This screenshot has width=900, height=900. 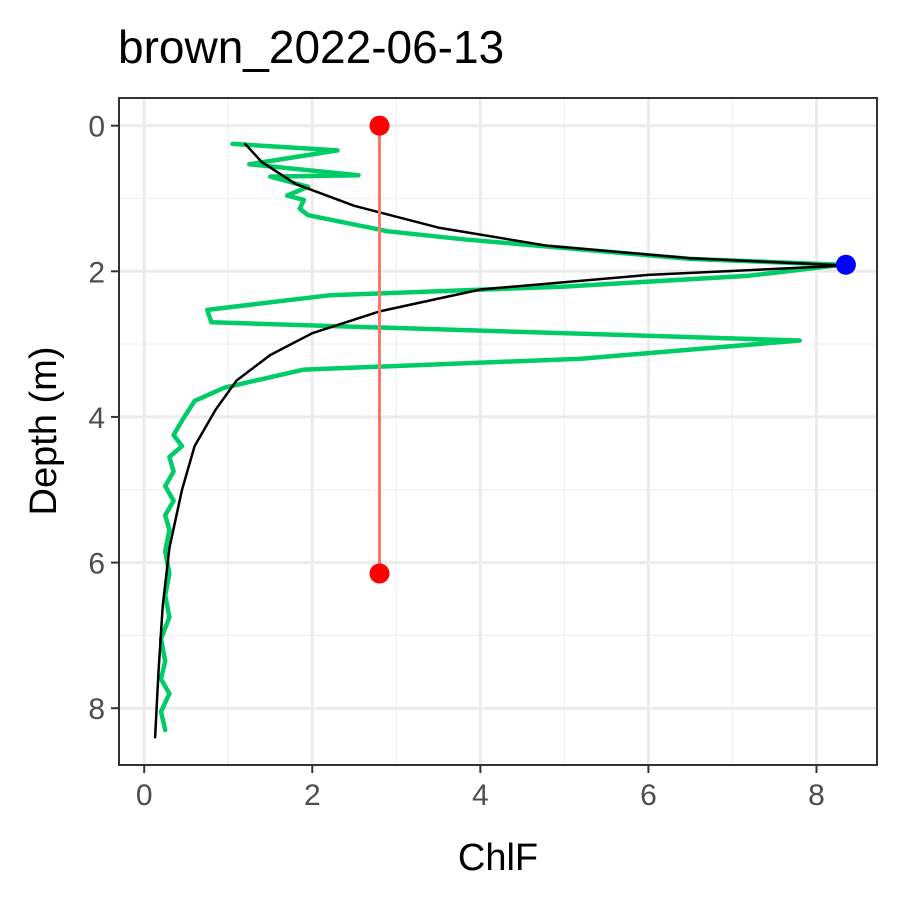 I want to click on x-tick-label: 4, so click(x=480, y=795).